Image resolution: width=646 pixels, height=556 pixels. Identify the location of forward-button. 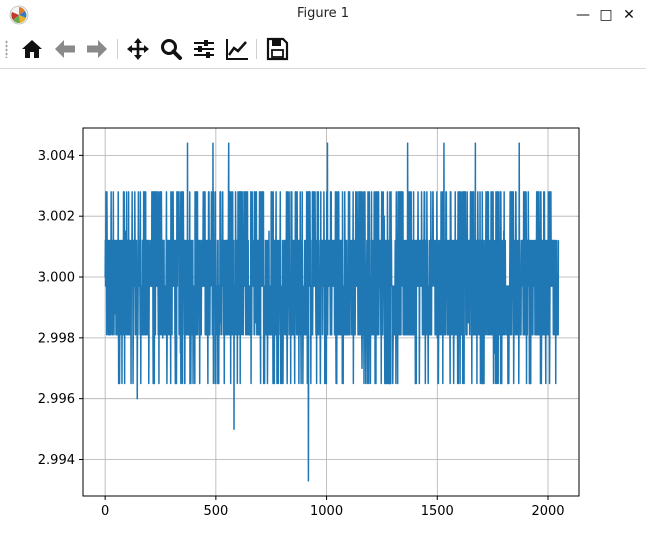
(97, 49).